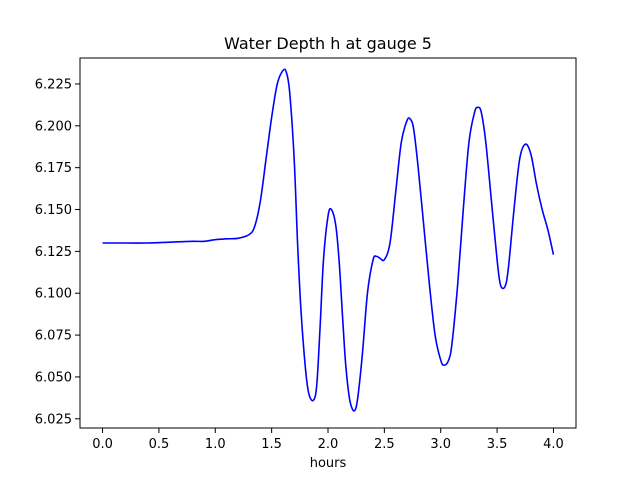 The width and height of the screenshot is (640, 480). Describe the element at coordinates (53, 252) in the screenshot. I see `y-tick-label: 6.125` at that location.